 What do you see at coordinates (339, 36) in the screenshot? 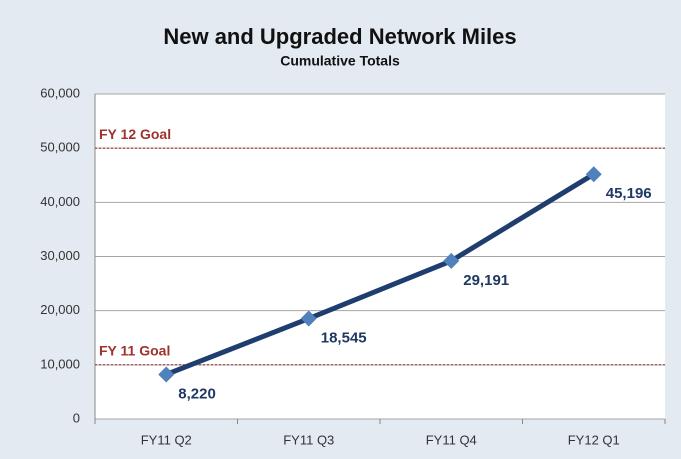
I see `chart-title: New and Upgraded Network Miles` at bounding box center [339, 36].